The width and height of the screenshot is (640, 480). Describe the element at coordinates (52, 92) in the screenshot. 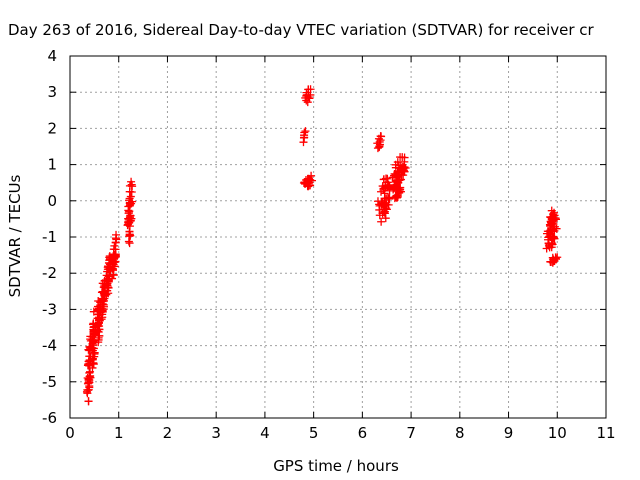

I see `y-tick-label: 3` at that location.